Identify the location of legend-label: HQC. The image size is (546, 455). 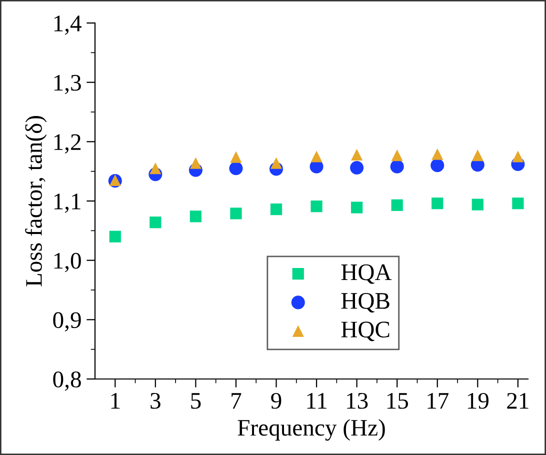
(365, 332).